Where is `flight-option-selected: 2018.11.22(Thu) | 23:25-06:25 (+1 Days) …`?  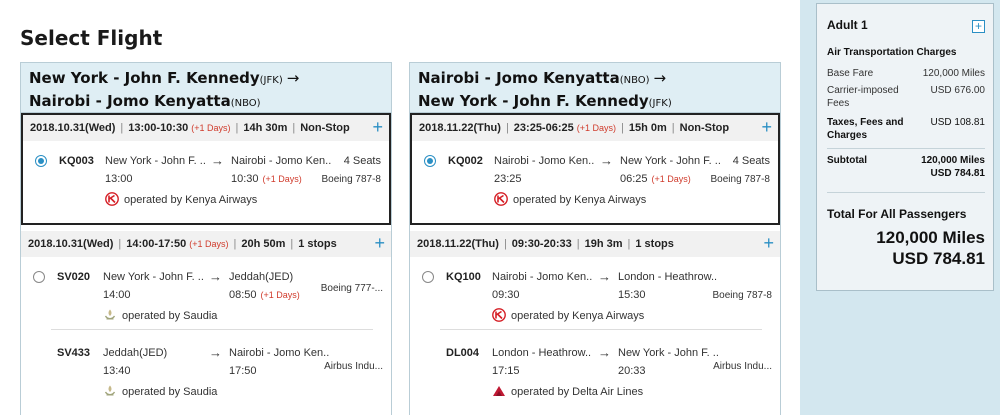
flight-option-selected: 2018.11.22(Thu) | 23:25-06:25 (+1 Days) … is located at coordinates (595, 169).